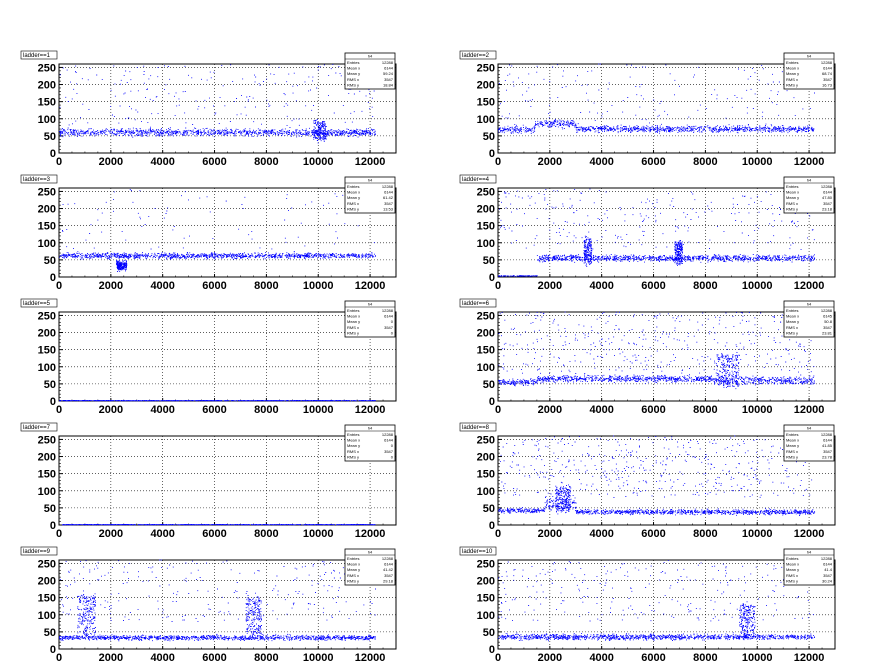  Describe the element at coordinates (37, 304) in the screenshot. I see `pad-title-text: ladder==5` at that location.